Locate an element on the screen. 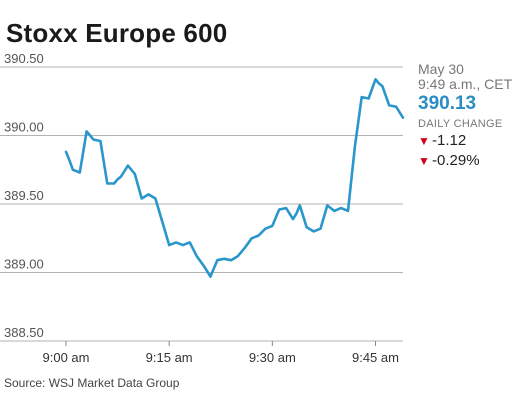  change-points: -1.12 is located at coordinates (449, 140).